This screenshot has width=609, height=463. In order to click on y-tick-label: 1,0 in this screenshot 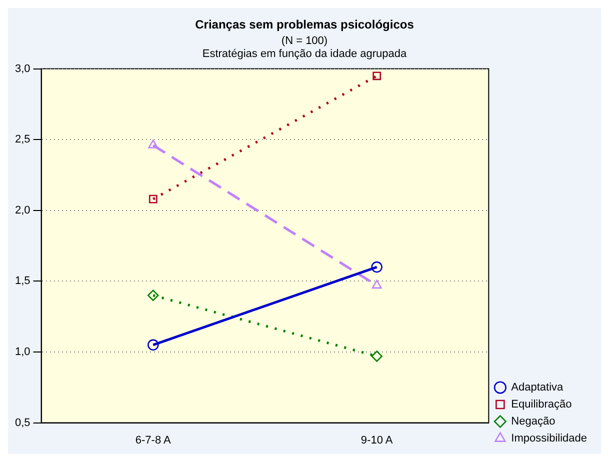, I will do `click(22, 352)`.